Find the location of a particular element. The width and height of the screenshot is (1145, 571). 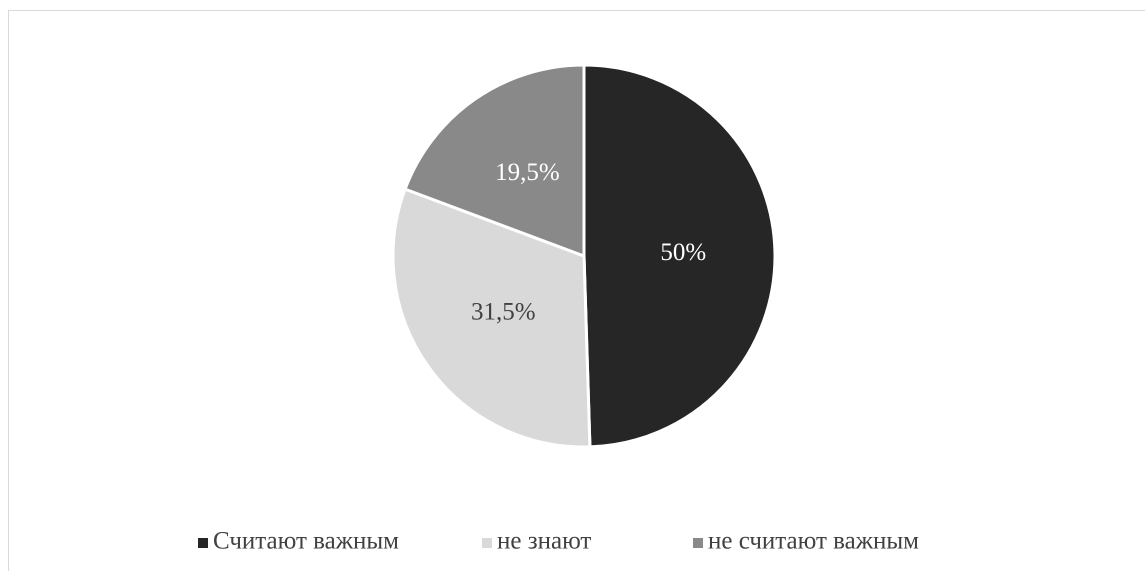

legend-label: не считают важным is located at coordinates (813, 541).